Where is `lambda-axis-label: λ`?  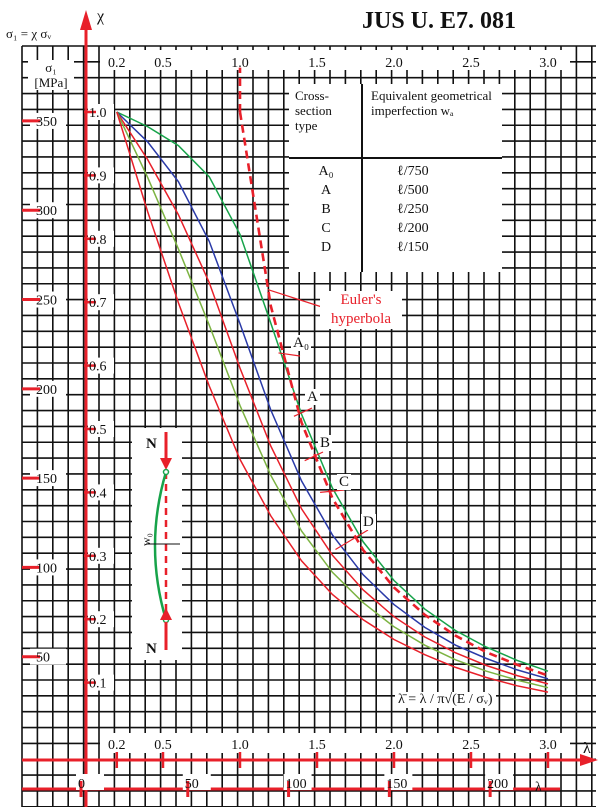 lambda-axis-label: λ is located at coordinates (538, 787).